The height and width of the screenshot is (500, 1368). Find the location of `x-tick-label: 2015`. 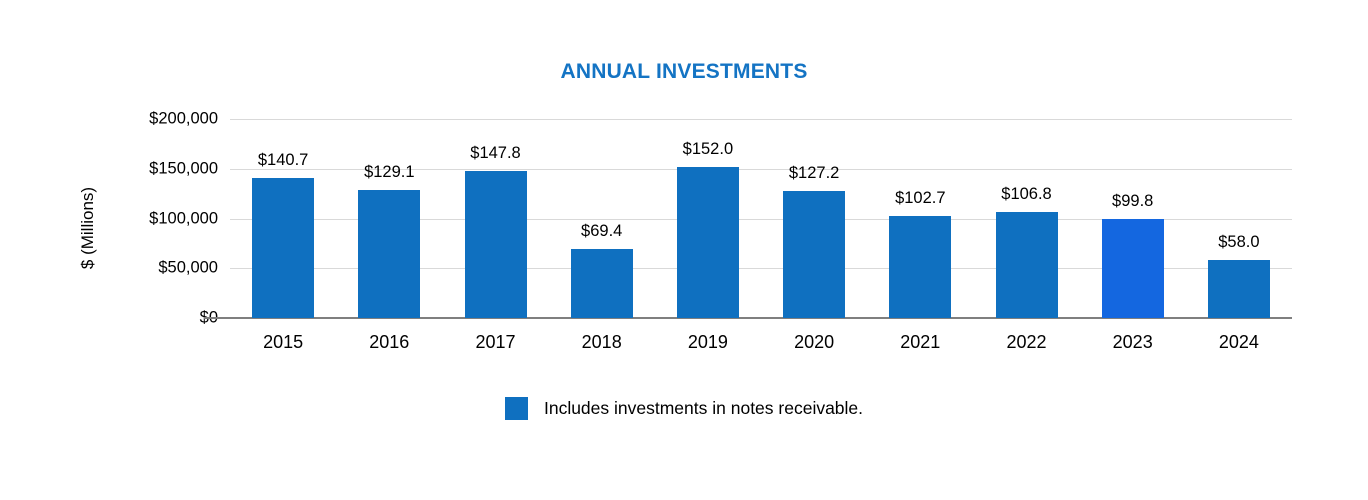

x-tick-label: 2015 is located at coordinates (283, 342).